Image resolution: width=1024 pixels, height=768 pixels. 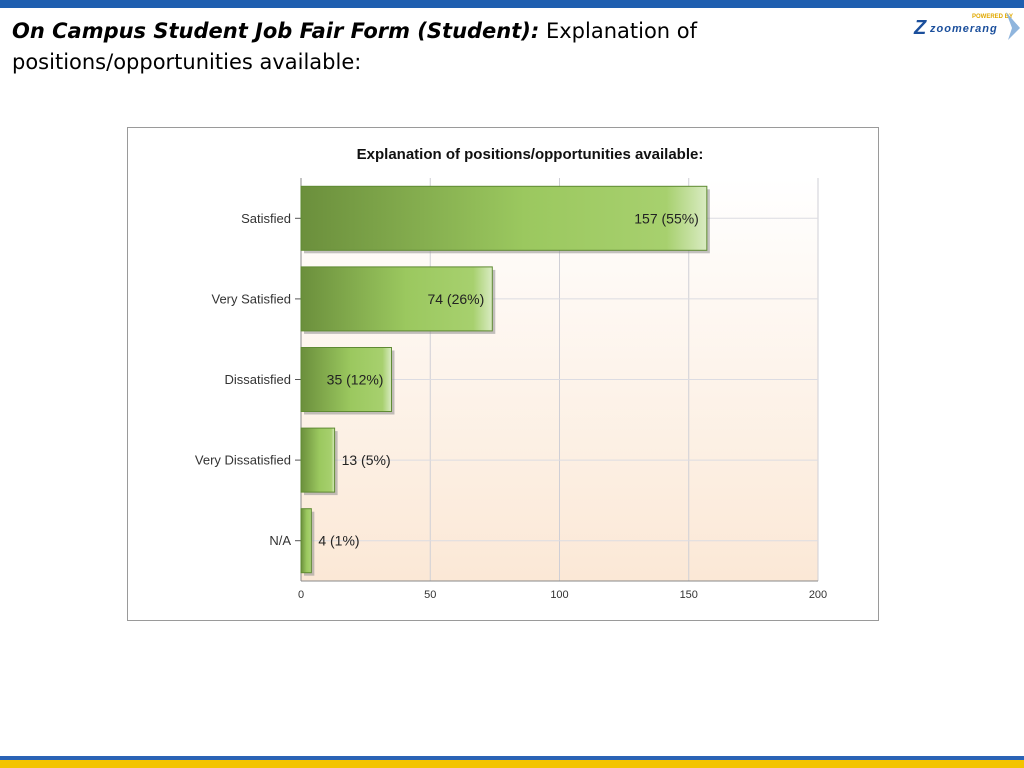 I want to click on bar-value-label: 35 (12%), so click(x=355, y=380).